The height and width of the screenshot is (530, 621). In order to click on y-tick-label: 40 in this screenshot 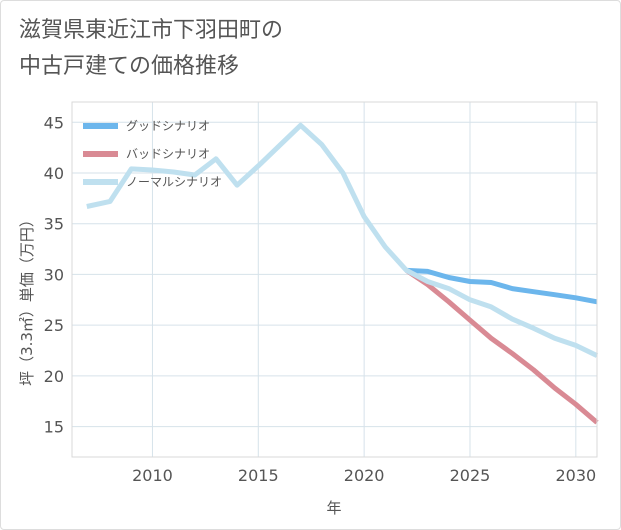, I will do `click(54, 173)`.